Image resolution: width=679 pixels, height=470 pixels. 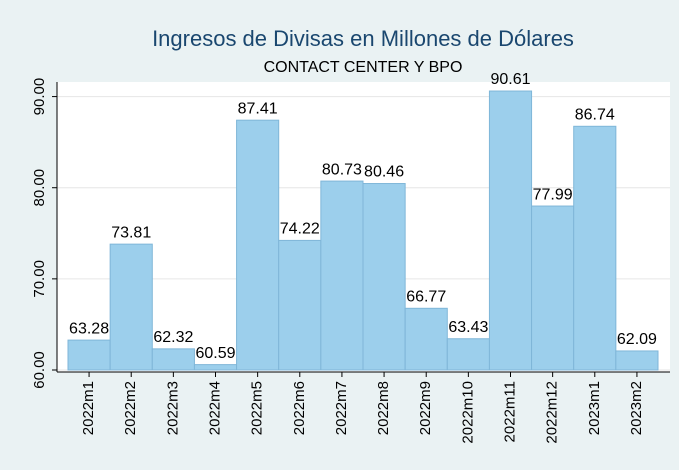 I want to click on data-label: 62.32, so click(x=173, y=337).